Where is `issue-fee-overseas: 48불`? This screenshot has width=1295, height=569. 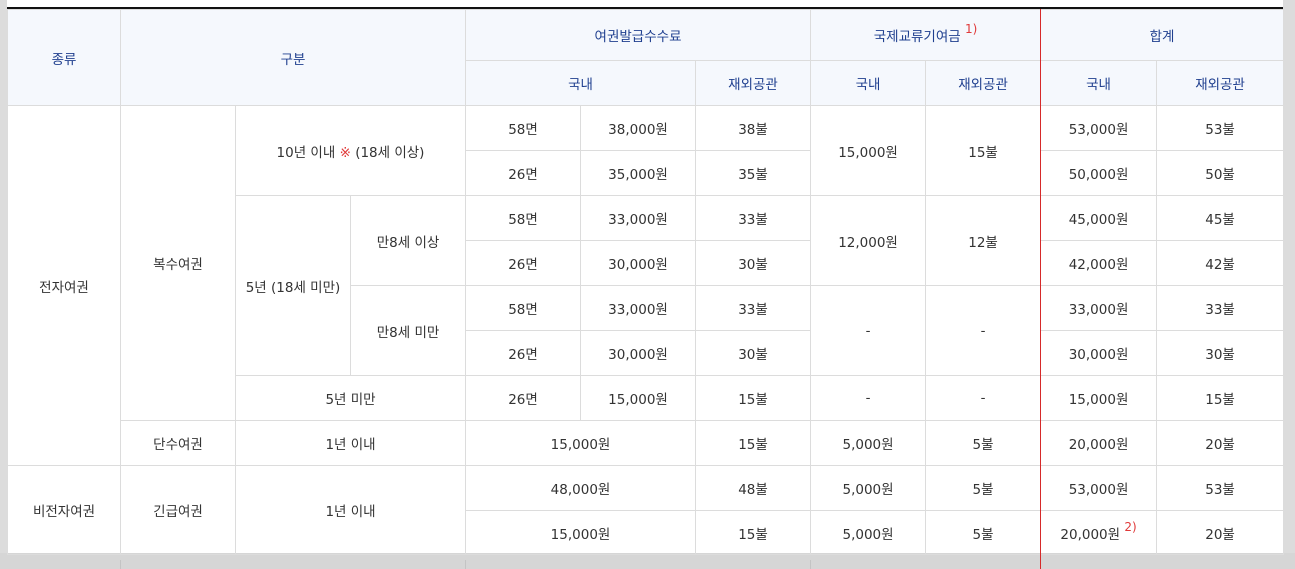 issue-fee-overseas: 48불 is located at coordinates (753, 488).